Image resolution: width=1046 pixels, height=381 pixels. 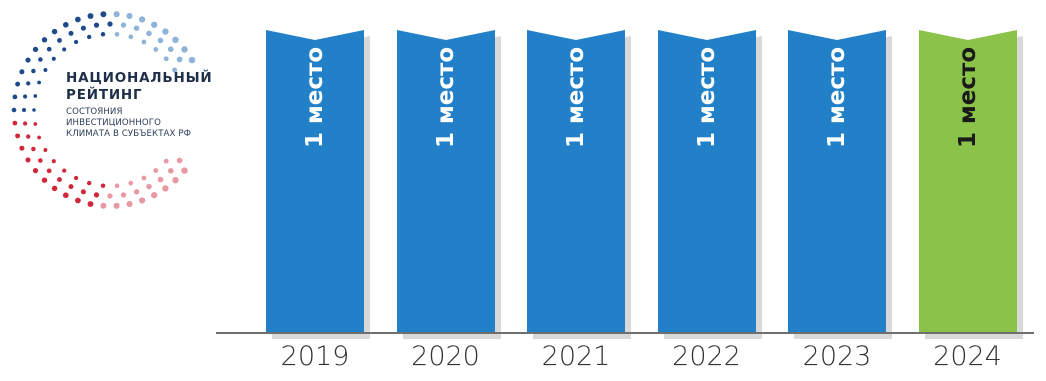 I want to click on logo-subtitle-line1: СОСТОЯНИЯ, so click(x=94, y=112).